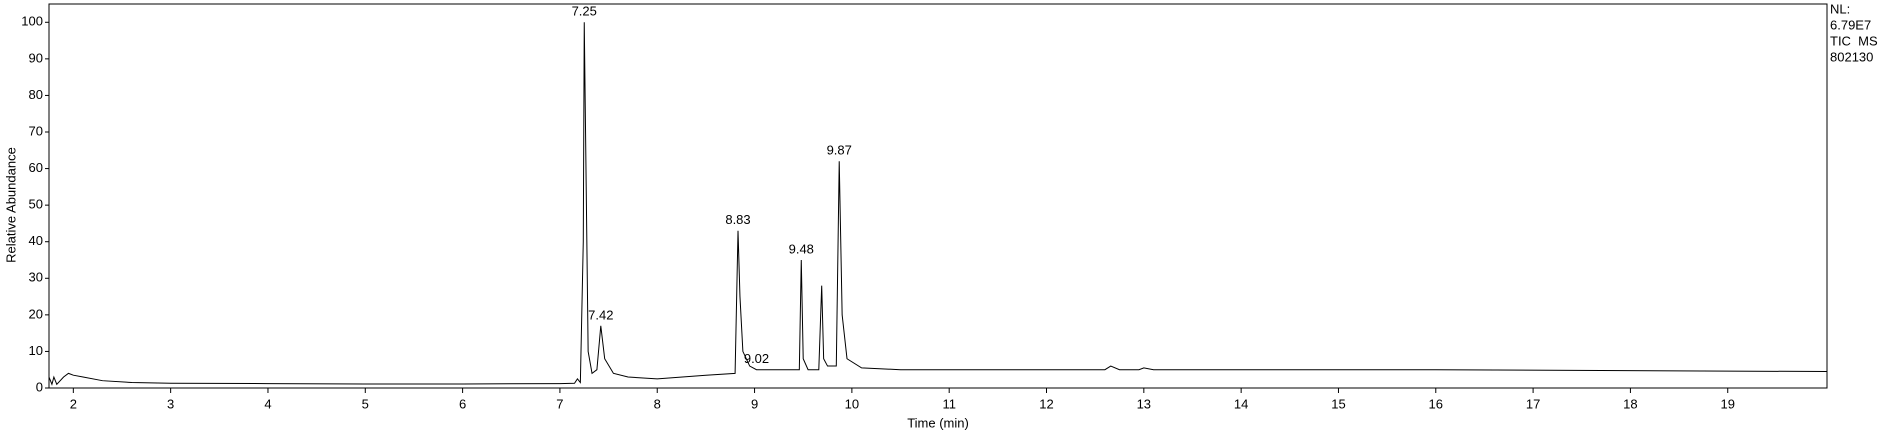  Describe the element at coordinates (1046, 403) in the screenshot. I see `x-tick-label: 12` at that location.